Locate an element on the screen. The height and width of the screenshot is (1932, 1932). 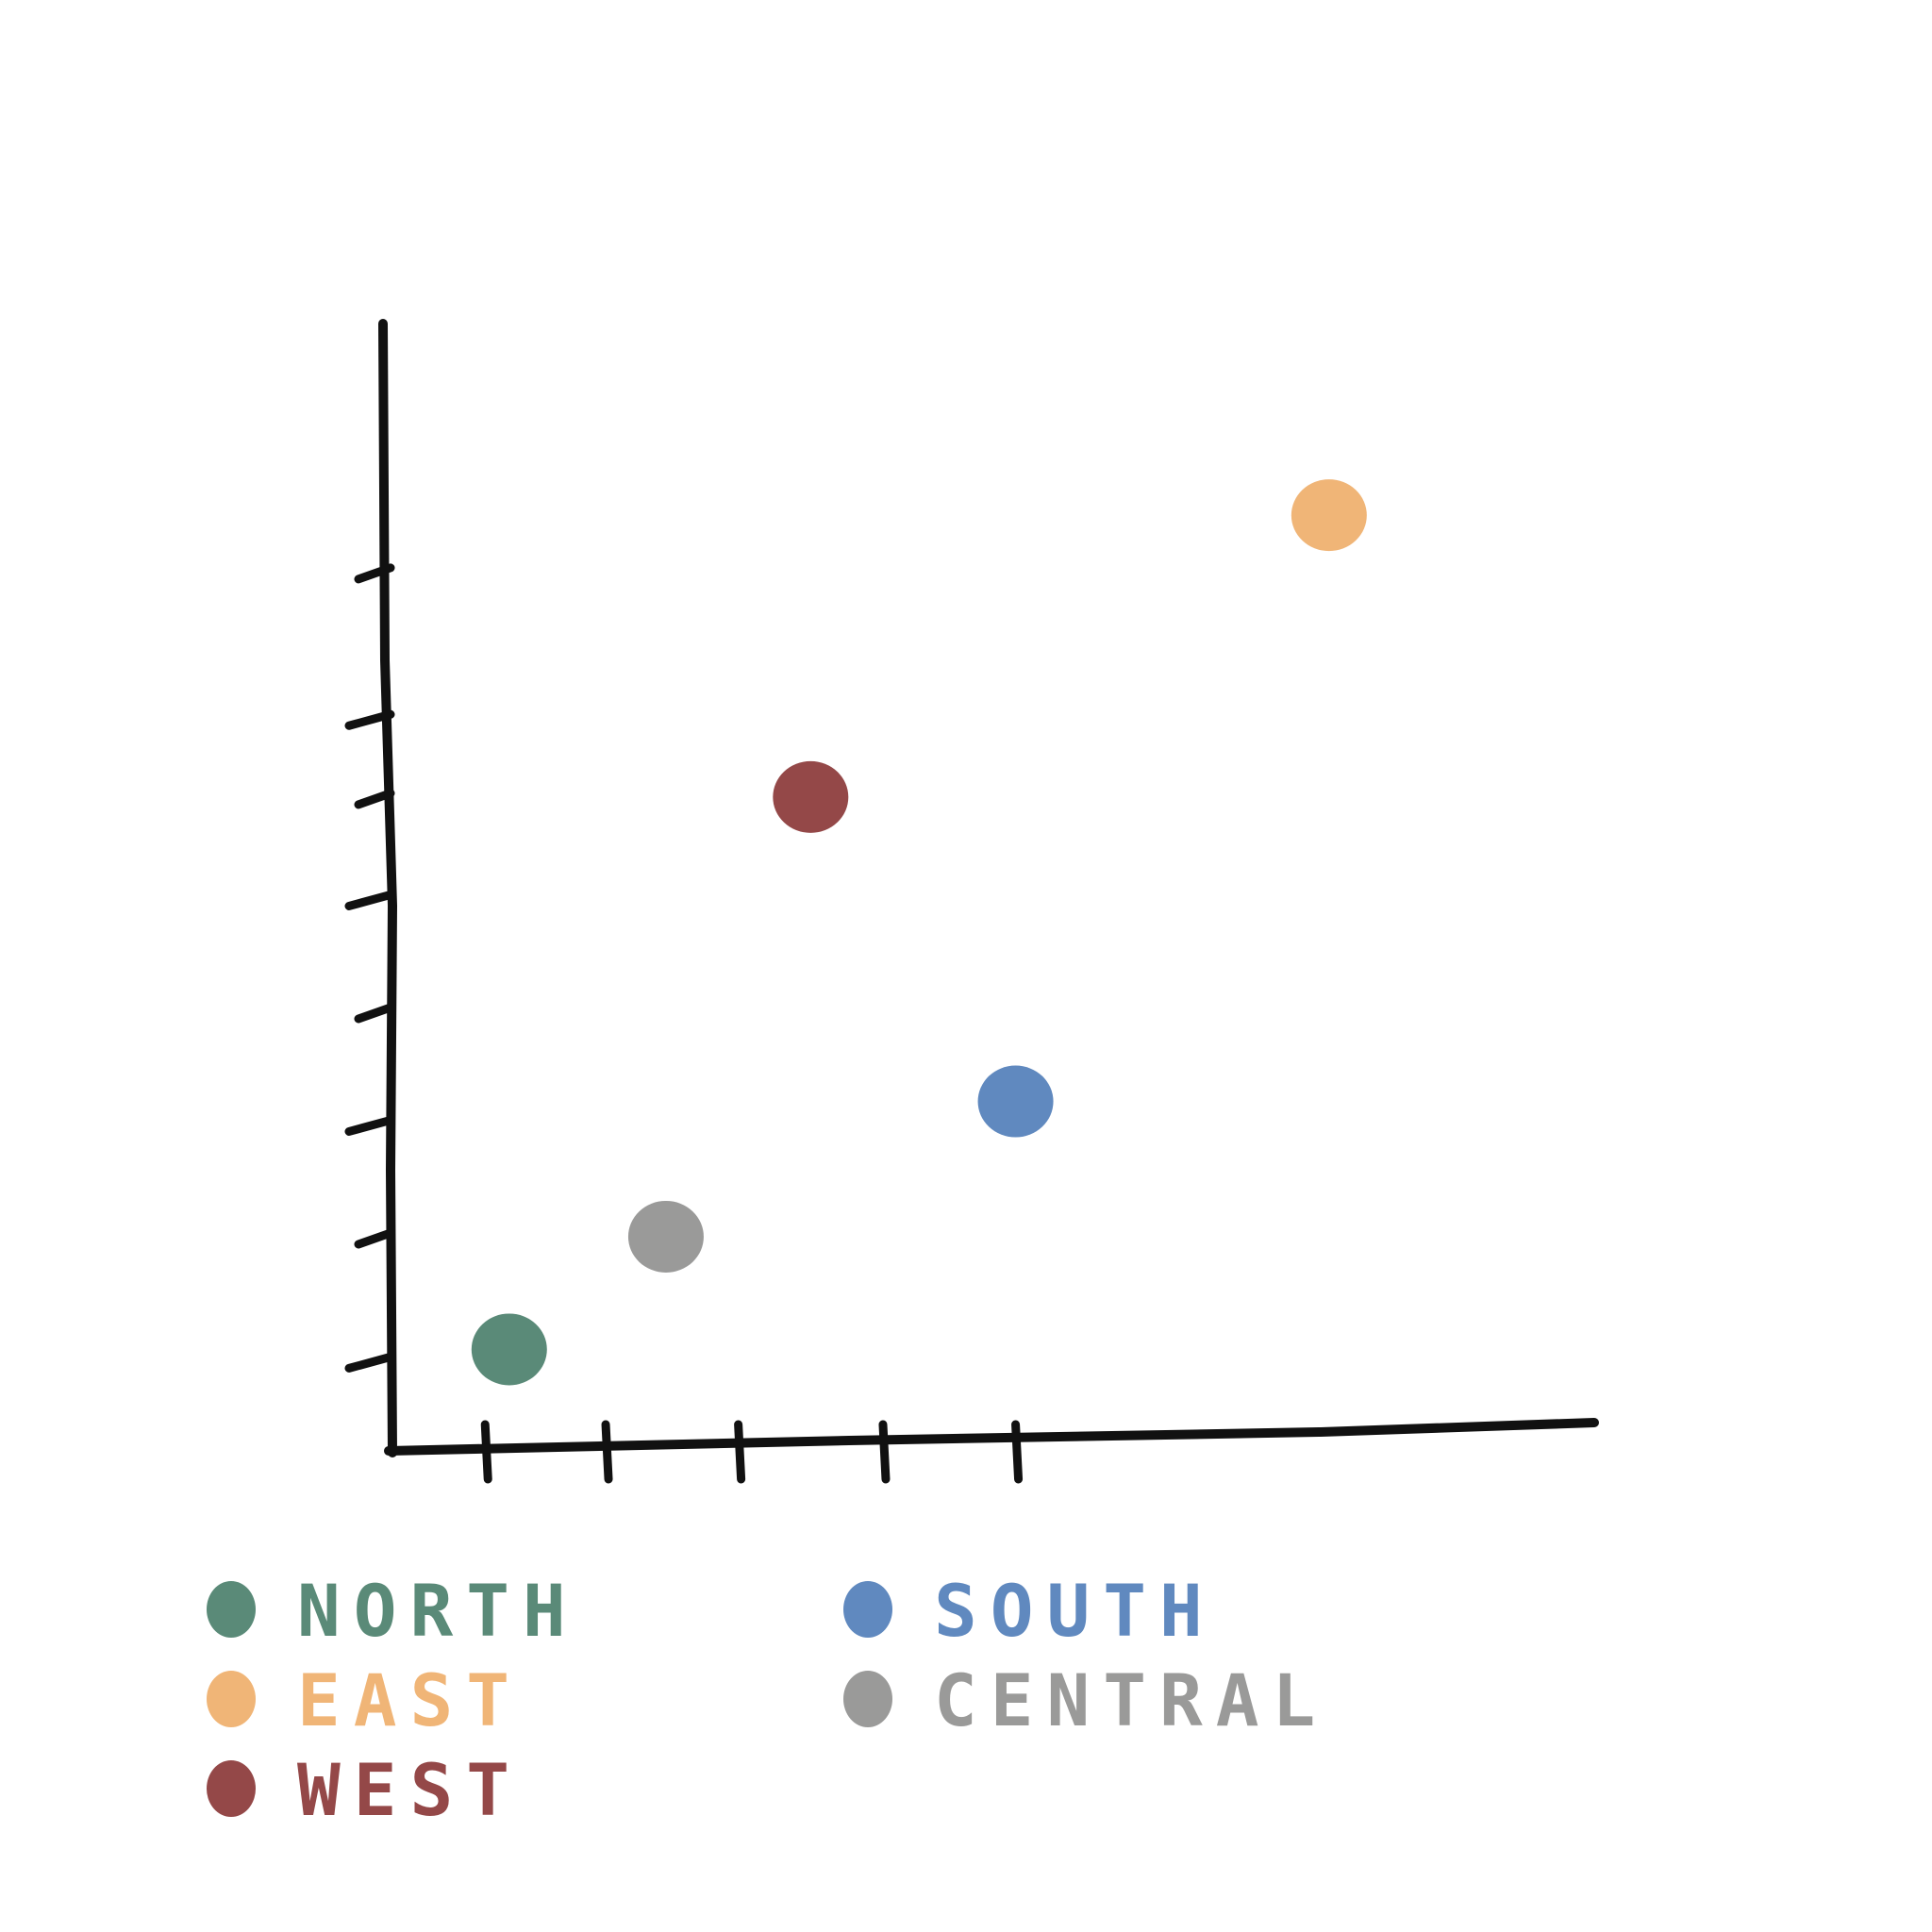
point-north is located at coordinates (509, 1349).